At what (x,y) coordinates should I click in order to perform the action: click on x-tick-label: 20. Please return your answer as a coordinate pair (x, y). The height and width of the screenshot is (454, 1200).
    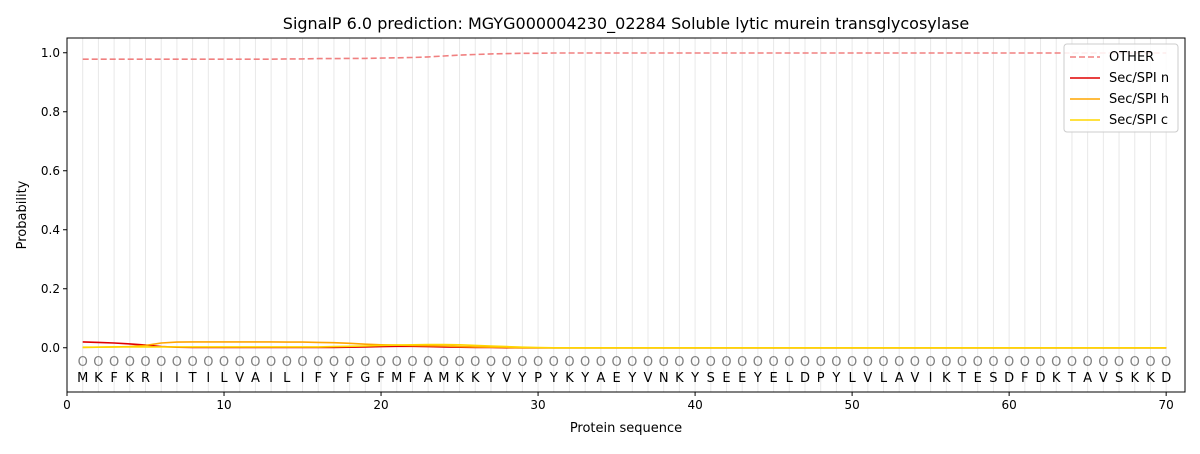
    Looking at the image, I should click on (380, 405).